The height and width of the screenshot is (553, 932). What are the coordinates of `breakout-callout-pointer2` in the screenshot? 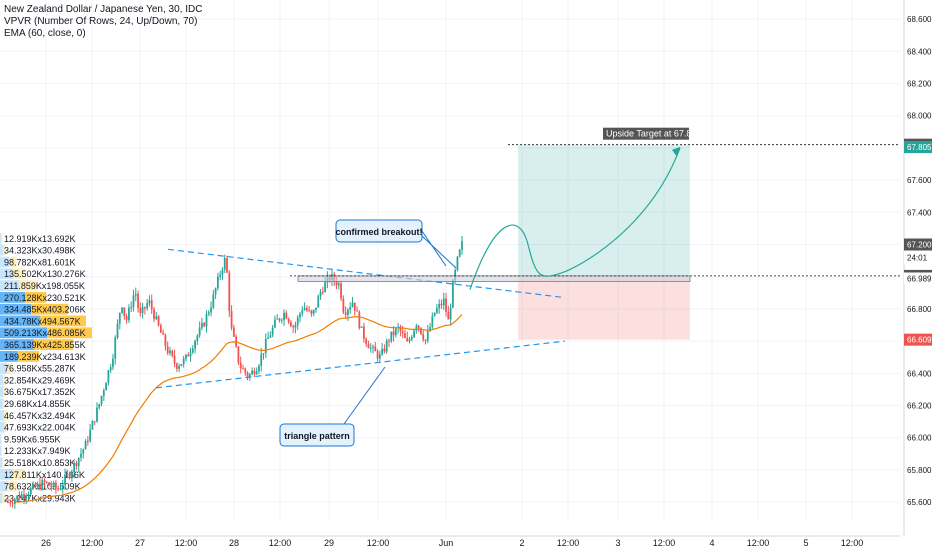 It's located at (439, 252).